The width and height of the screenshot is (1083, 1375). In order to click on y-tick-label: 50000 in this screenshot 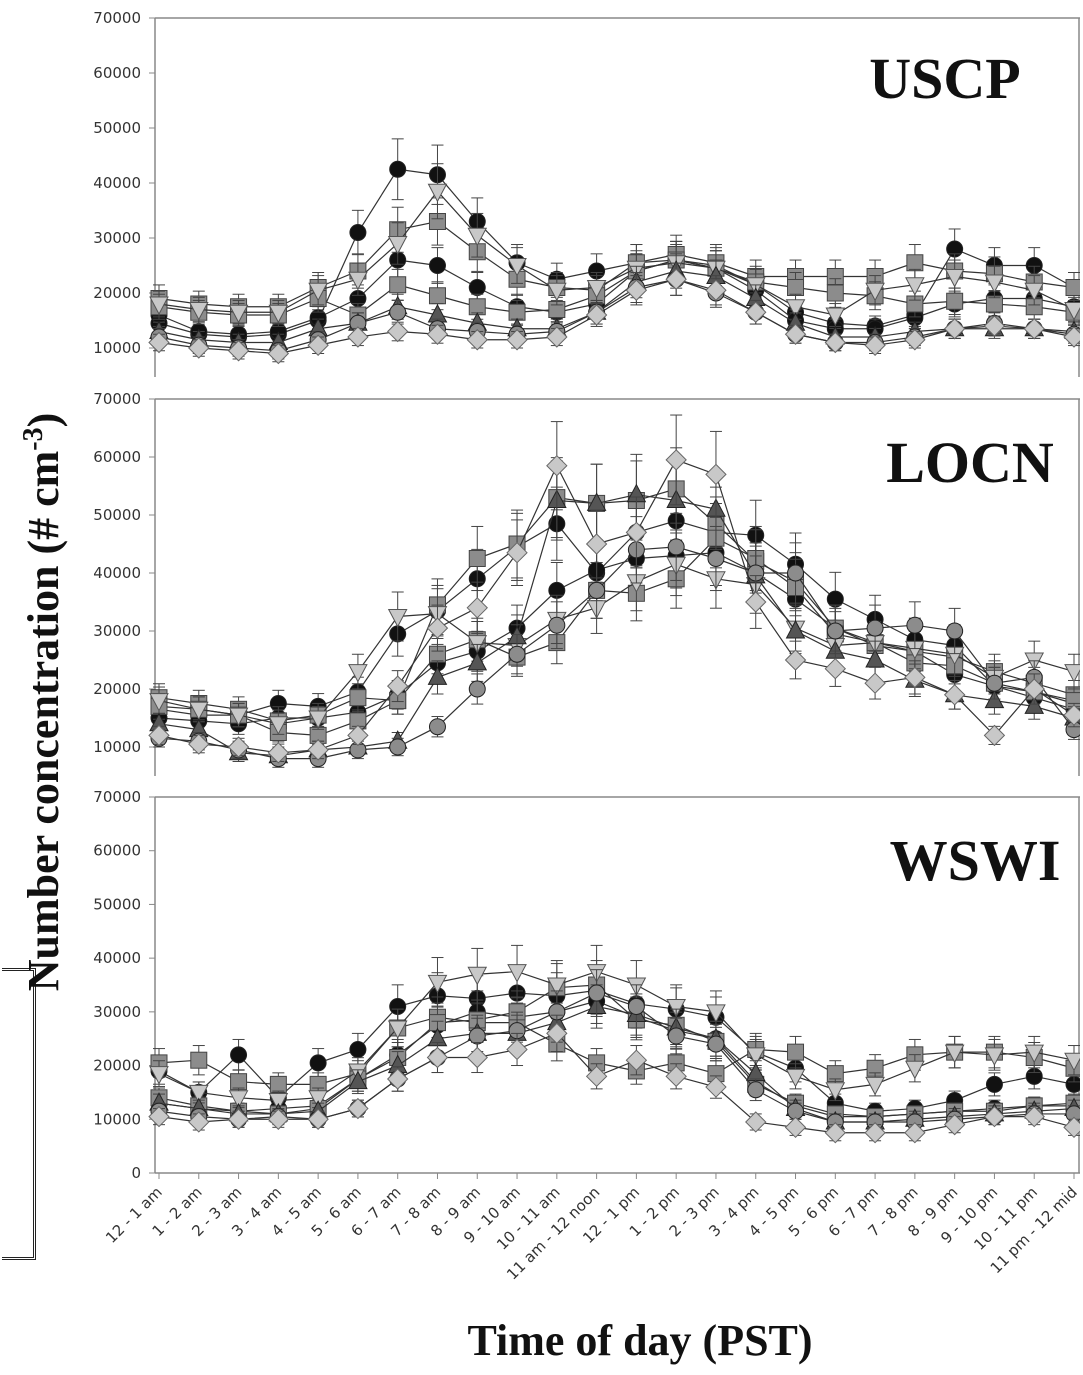, I will do `click(117, 515)`.